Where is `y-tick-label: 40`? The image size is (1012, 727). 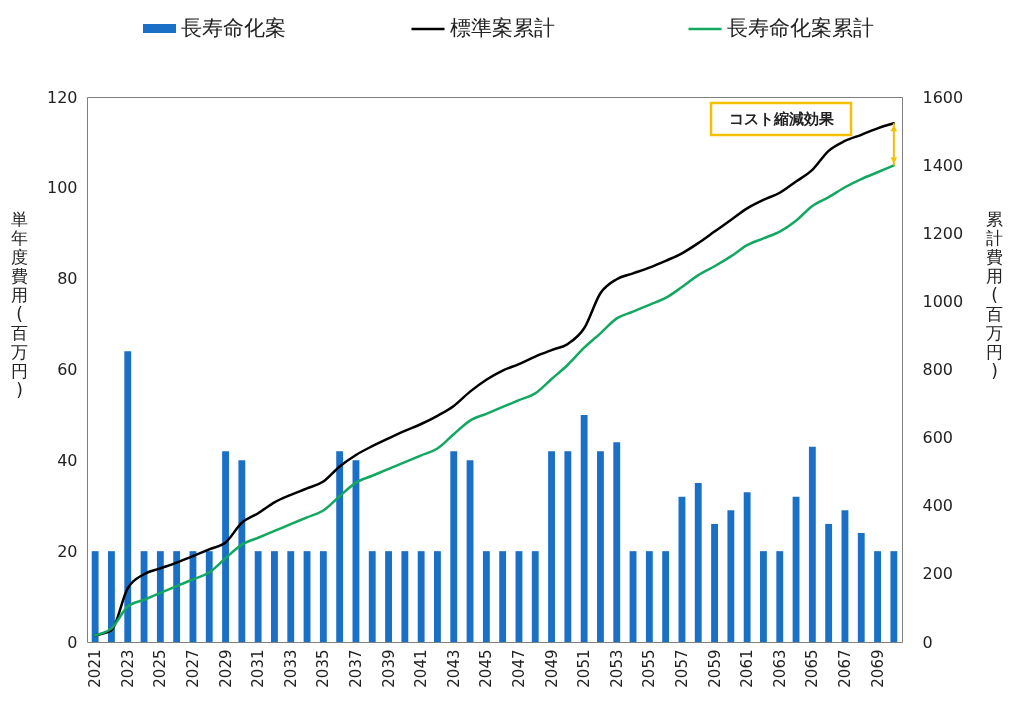 y-tick-label: 40 is located at coordinates (67, 460).